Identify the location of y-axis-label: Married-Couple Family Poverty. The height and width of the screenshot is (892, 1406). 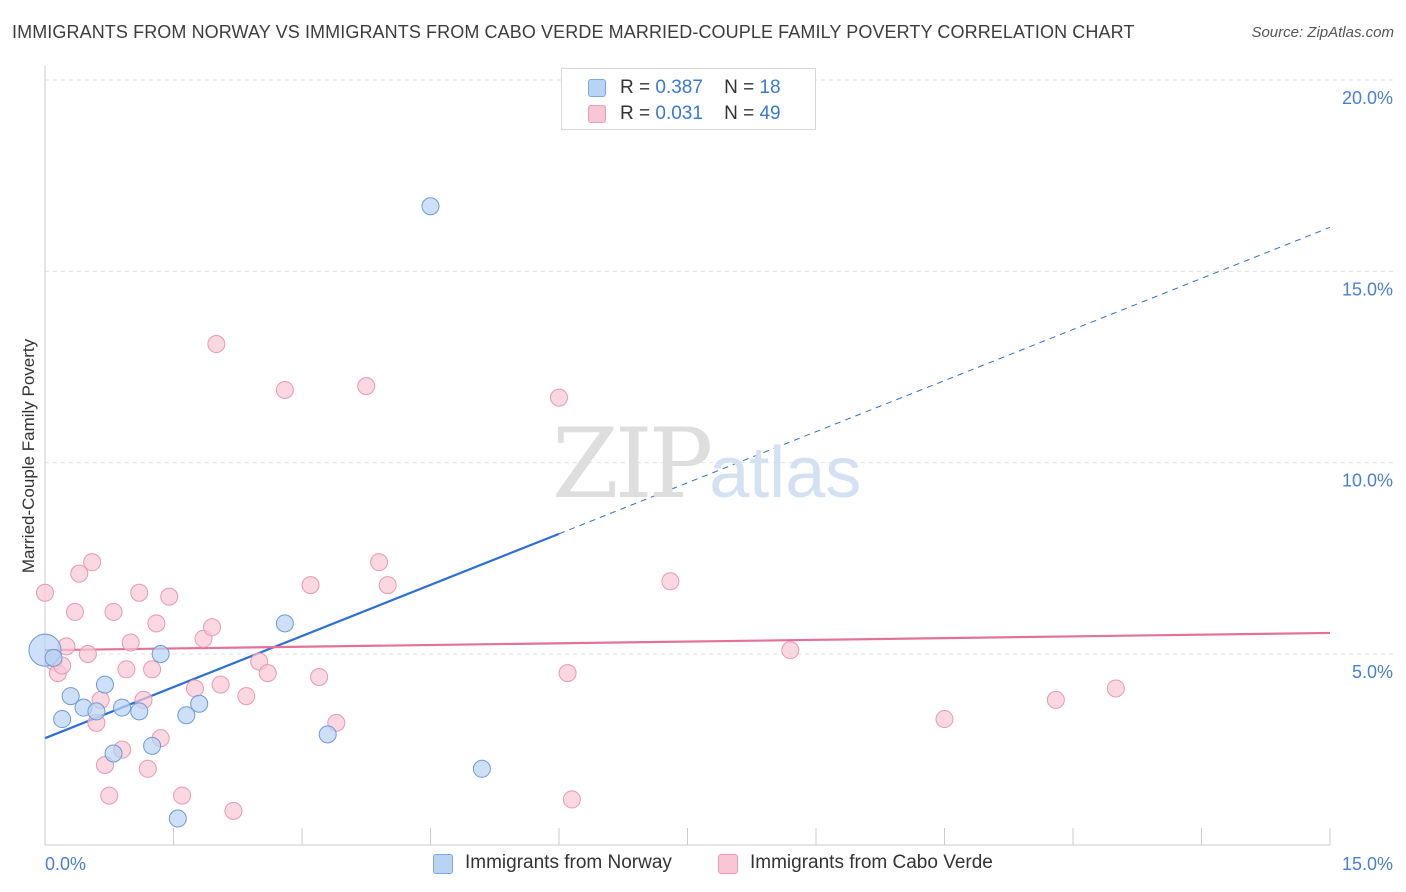
(28, 455).